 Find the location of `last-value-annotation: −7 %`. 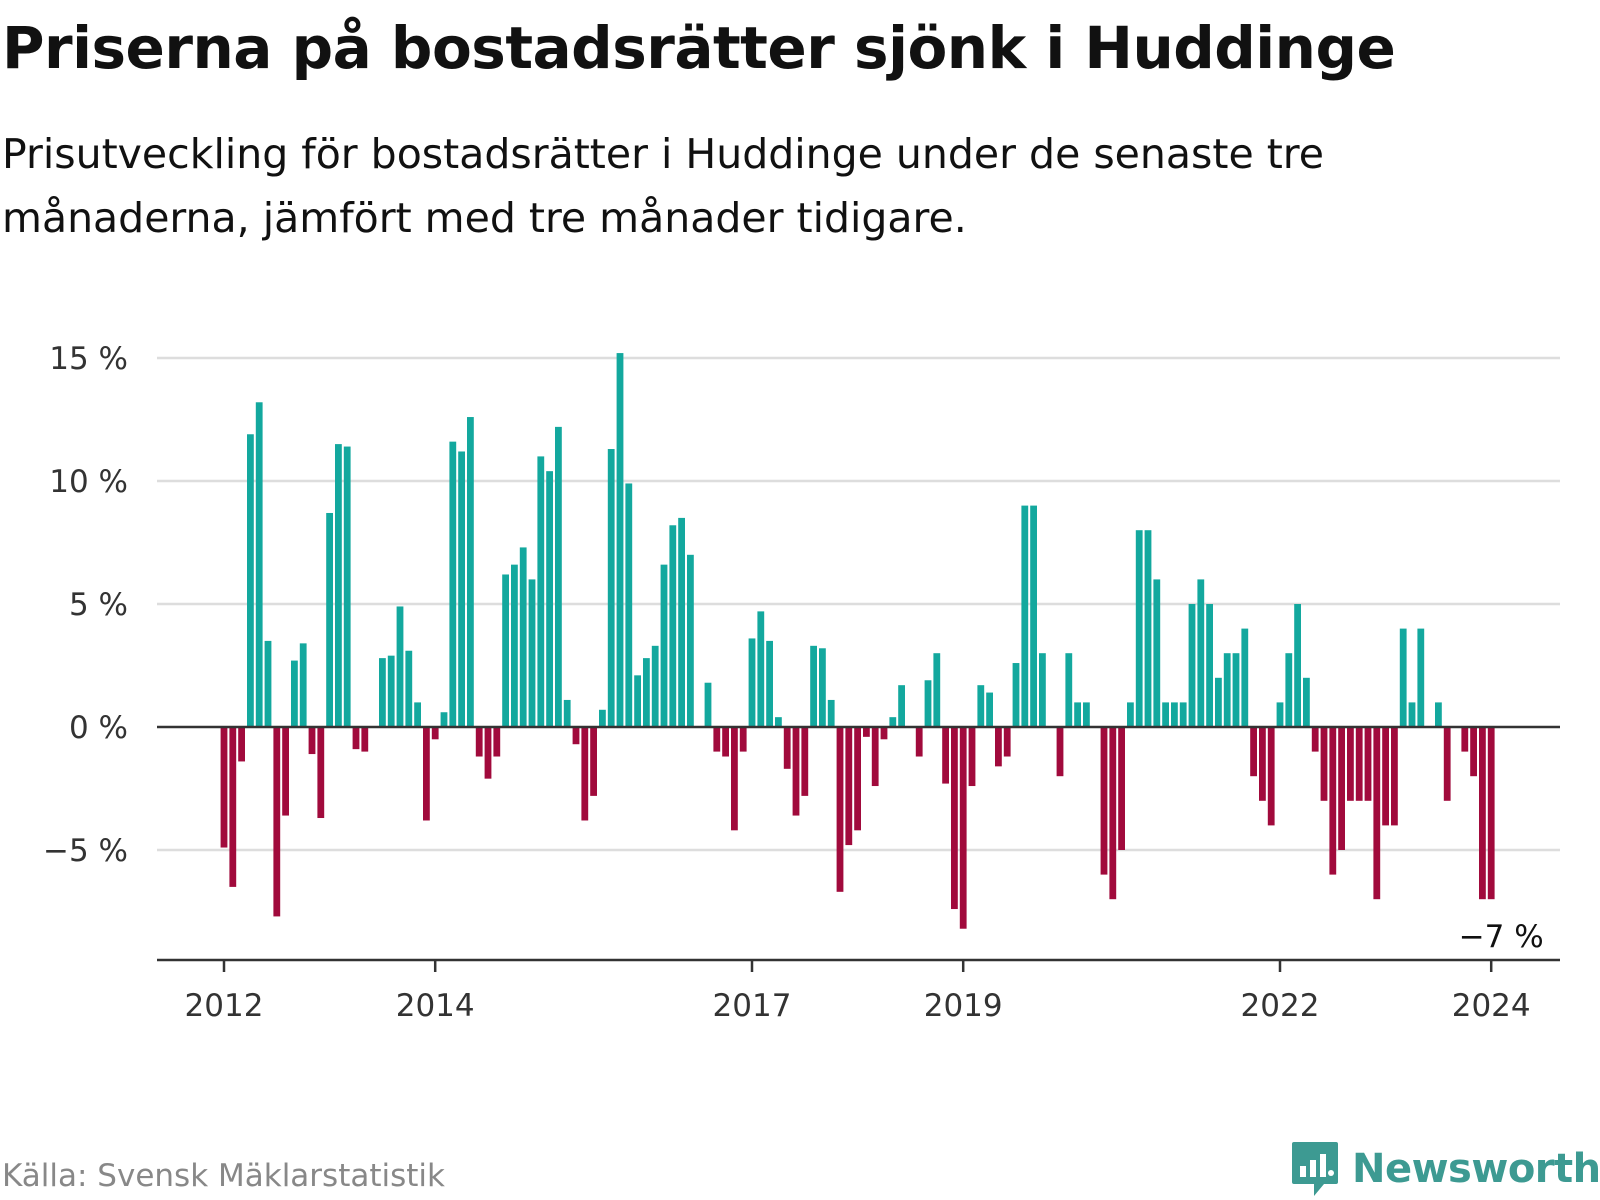

last-value-annotation: −7 % is located at coordinates (1501, 937).